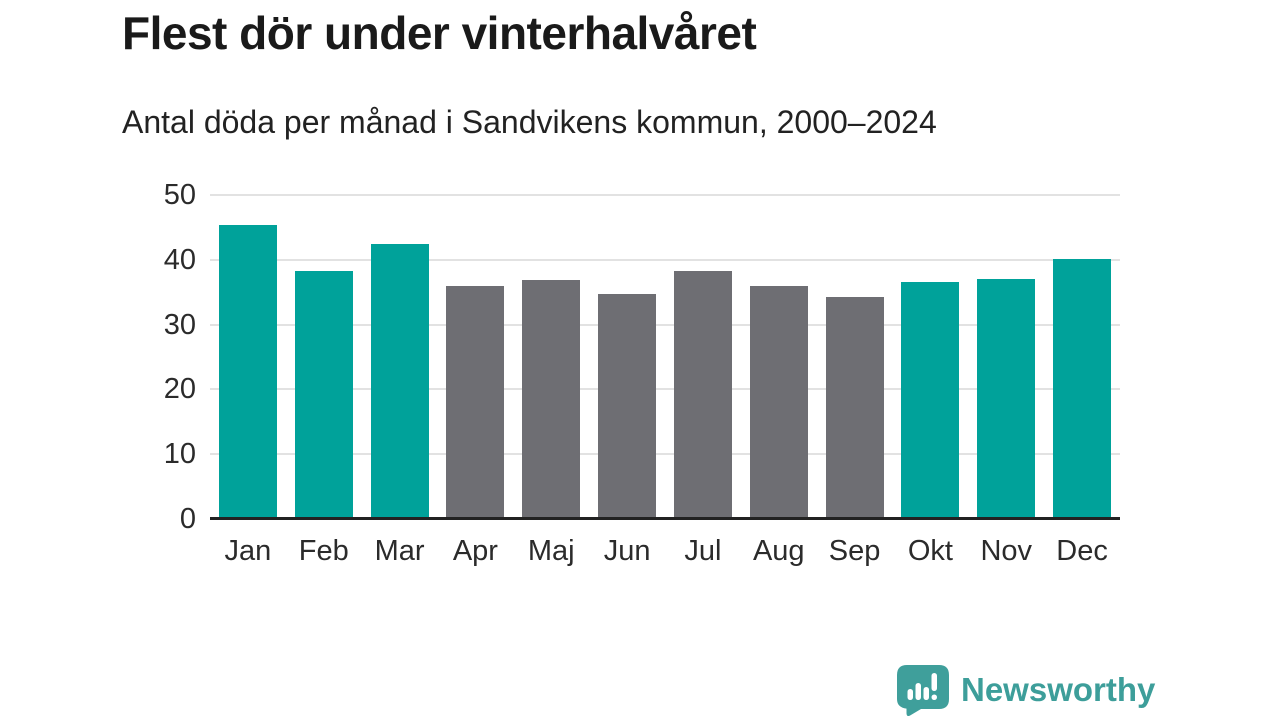  I want to click on y-axis-tick-label: 50, so click(179, 195).